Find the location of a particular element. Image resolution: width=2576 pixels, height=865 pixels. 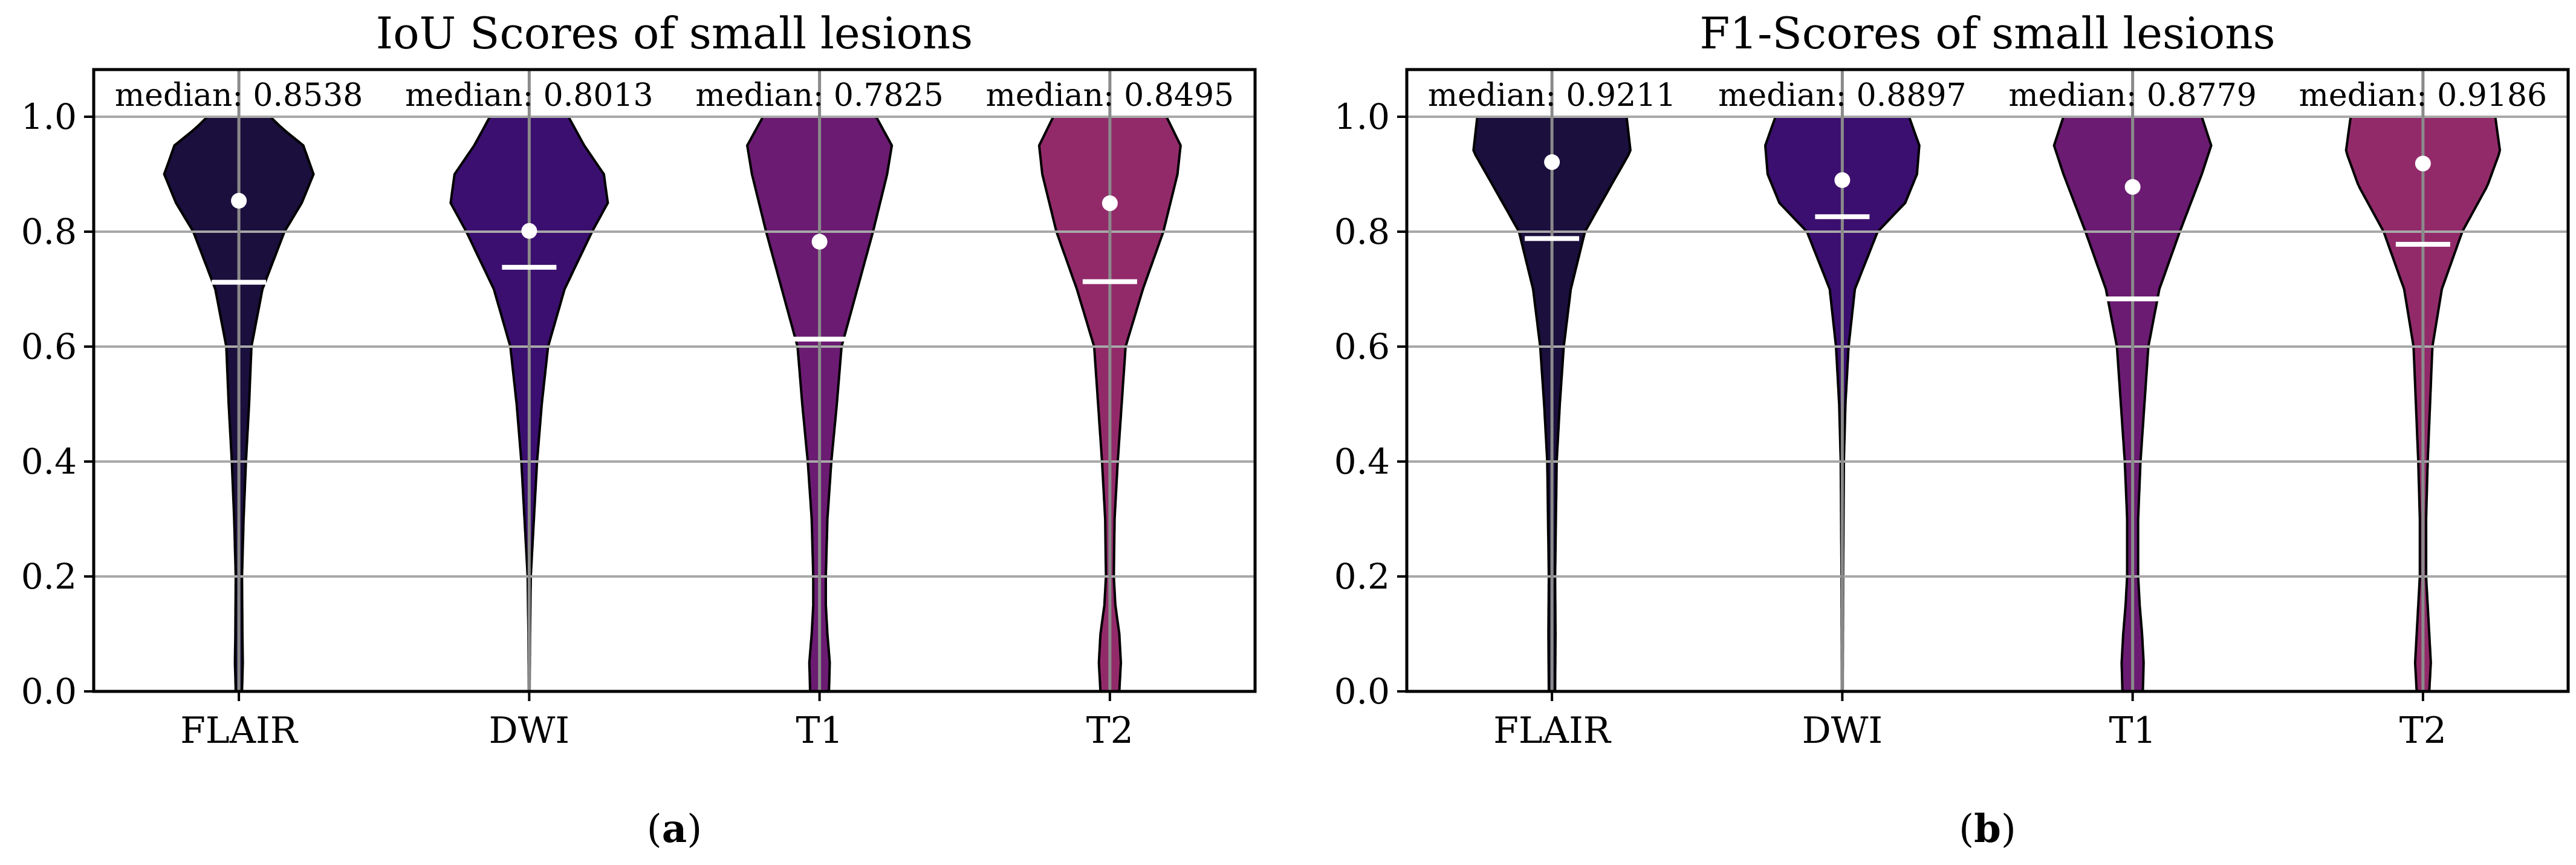

chart-title: F1-Scores of small lesions is located at coordinates (1987, 33).